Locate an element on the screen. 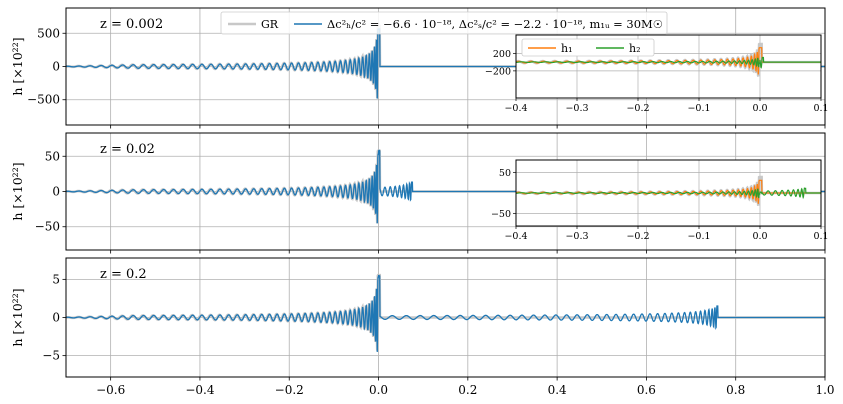 This screenshot has height=404, width=843. y-tick-label: 50 is located at coordinates (52, 156).